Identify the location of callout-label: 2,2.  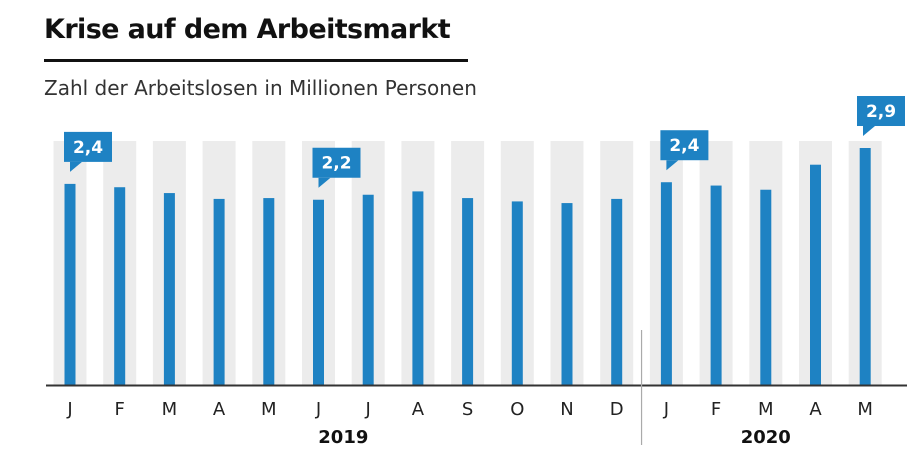
(336, 164).